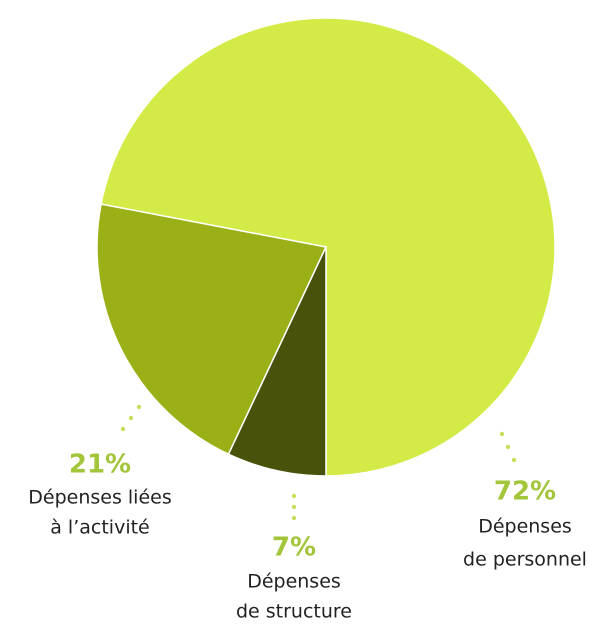  I want to click on leader-dots, so click(318, 462).